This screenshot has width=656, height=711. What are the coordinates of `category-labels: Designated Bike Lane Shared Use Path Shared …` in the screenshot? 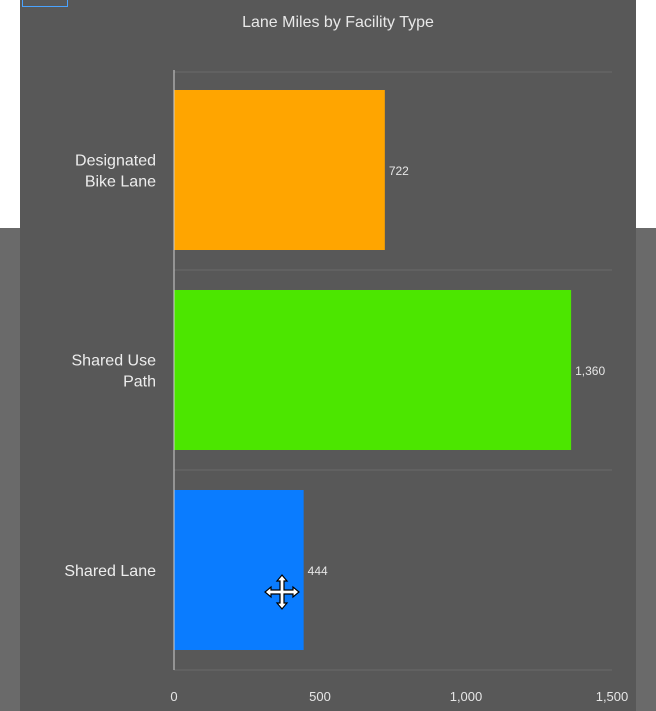 It's located at (110, 367).